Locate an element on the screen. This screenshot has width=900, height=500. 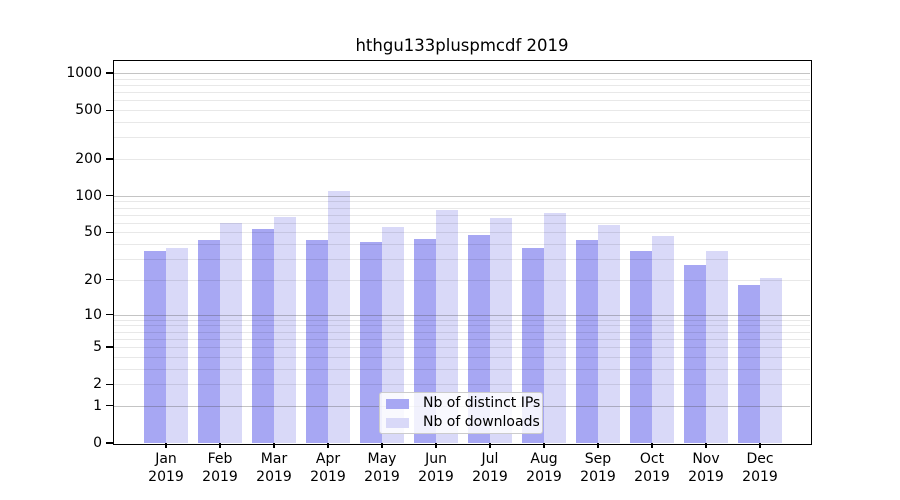
x-tick-label: Mar 2019 is located at coordinates (274, 468).